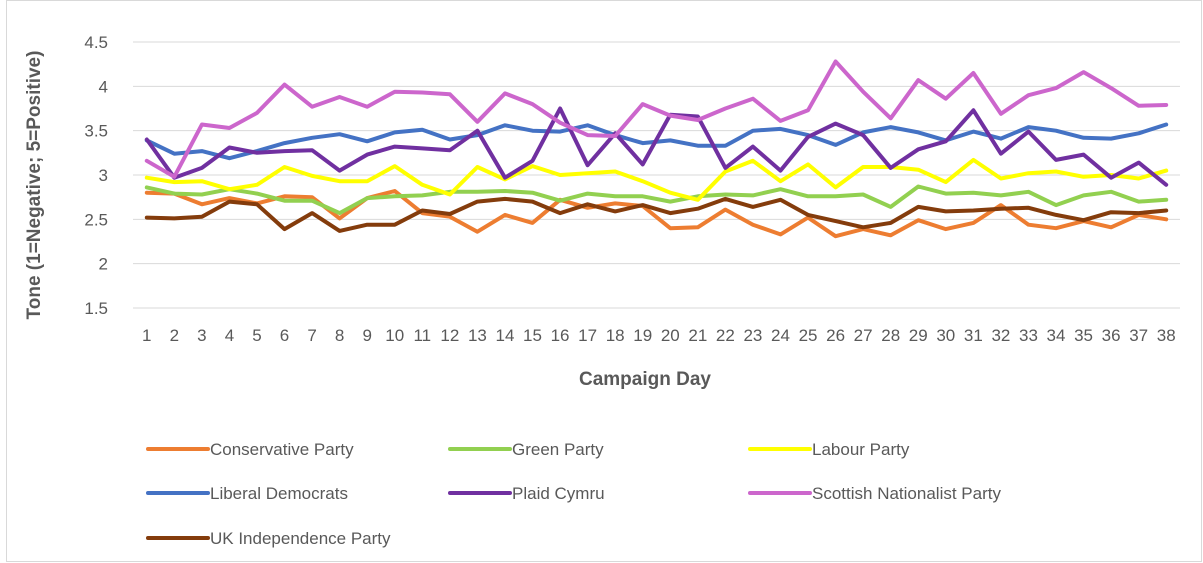 This screenshot has width=1203, height=563. I want to click on x-tick-label: 9, so click(366, 335).